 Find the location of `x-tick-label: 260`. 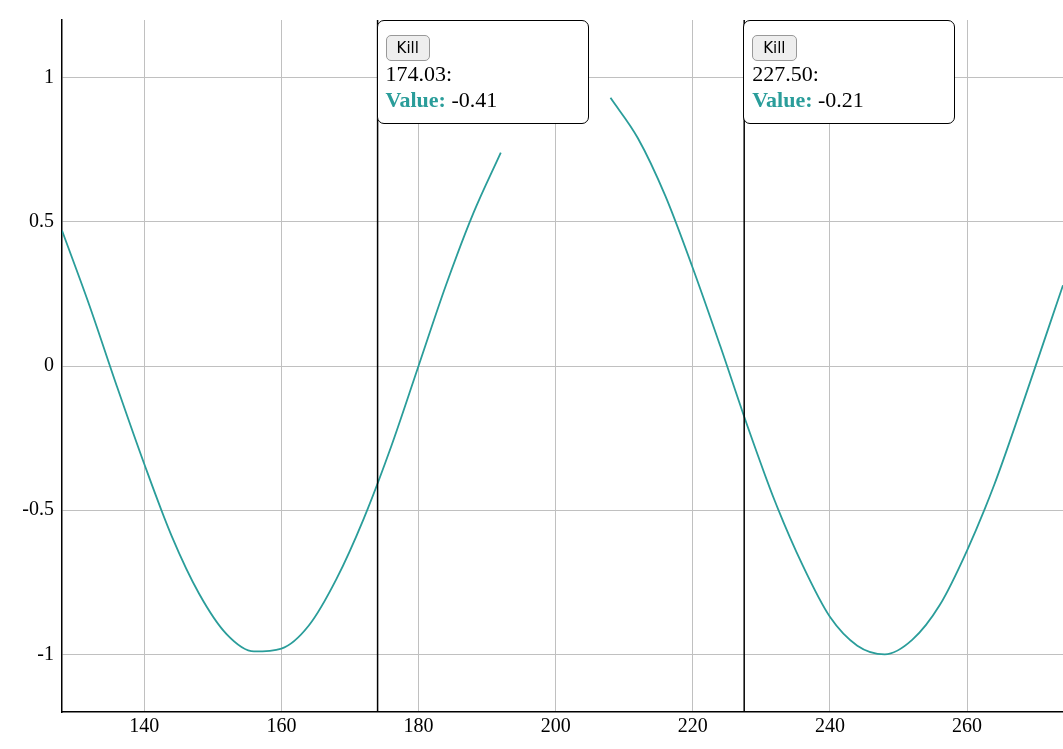

x-tick-label: 260 is located at coordinates (967, 725).